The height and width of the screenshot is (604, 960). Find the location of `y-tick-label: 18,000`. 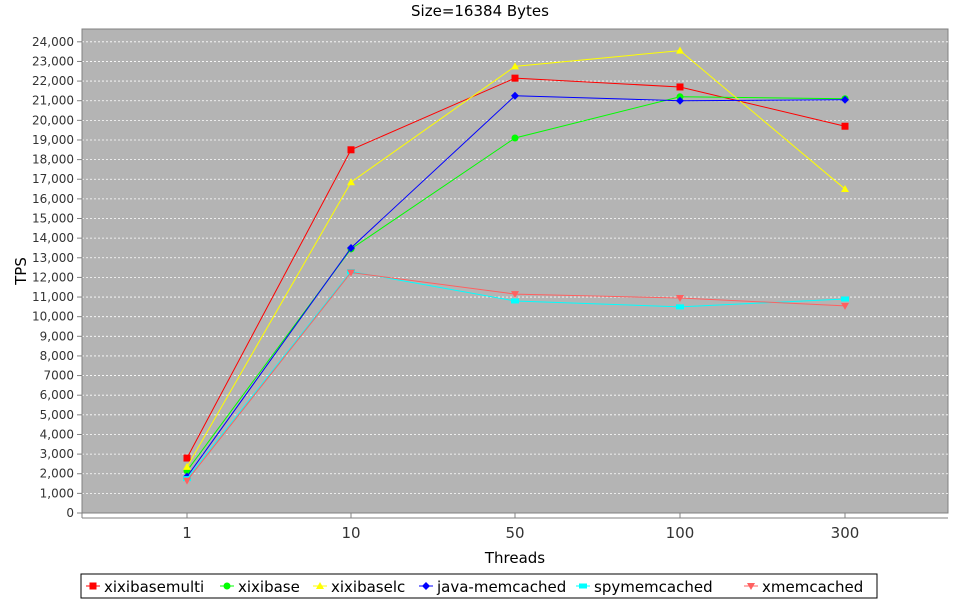

y-tick-label: 18,000 is located at coordinates (53, 160).